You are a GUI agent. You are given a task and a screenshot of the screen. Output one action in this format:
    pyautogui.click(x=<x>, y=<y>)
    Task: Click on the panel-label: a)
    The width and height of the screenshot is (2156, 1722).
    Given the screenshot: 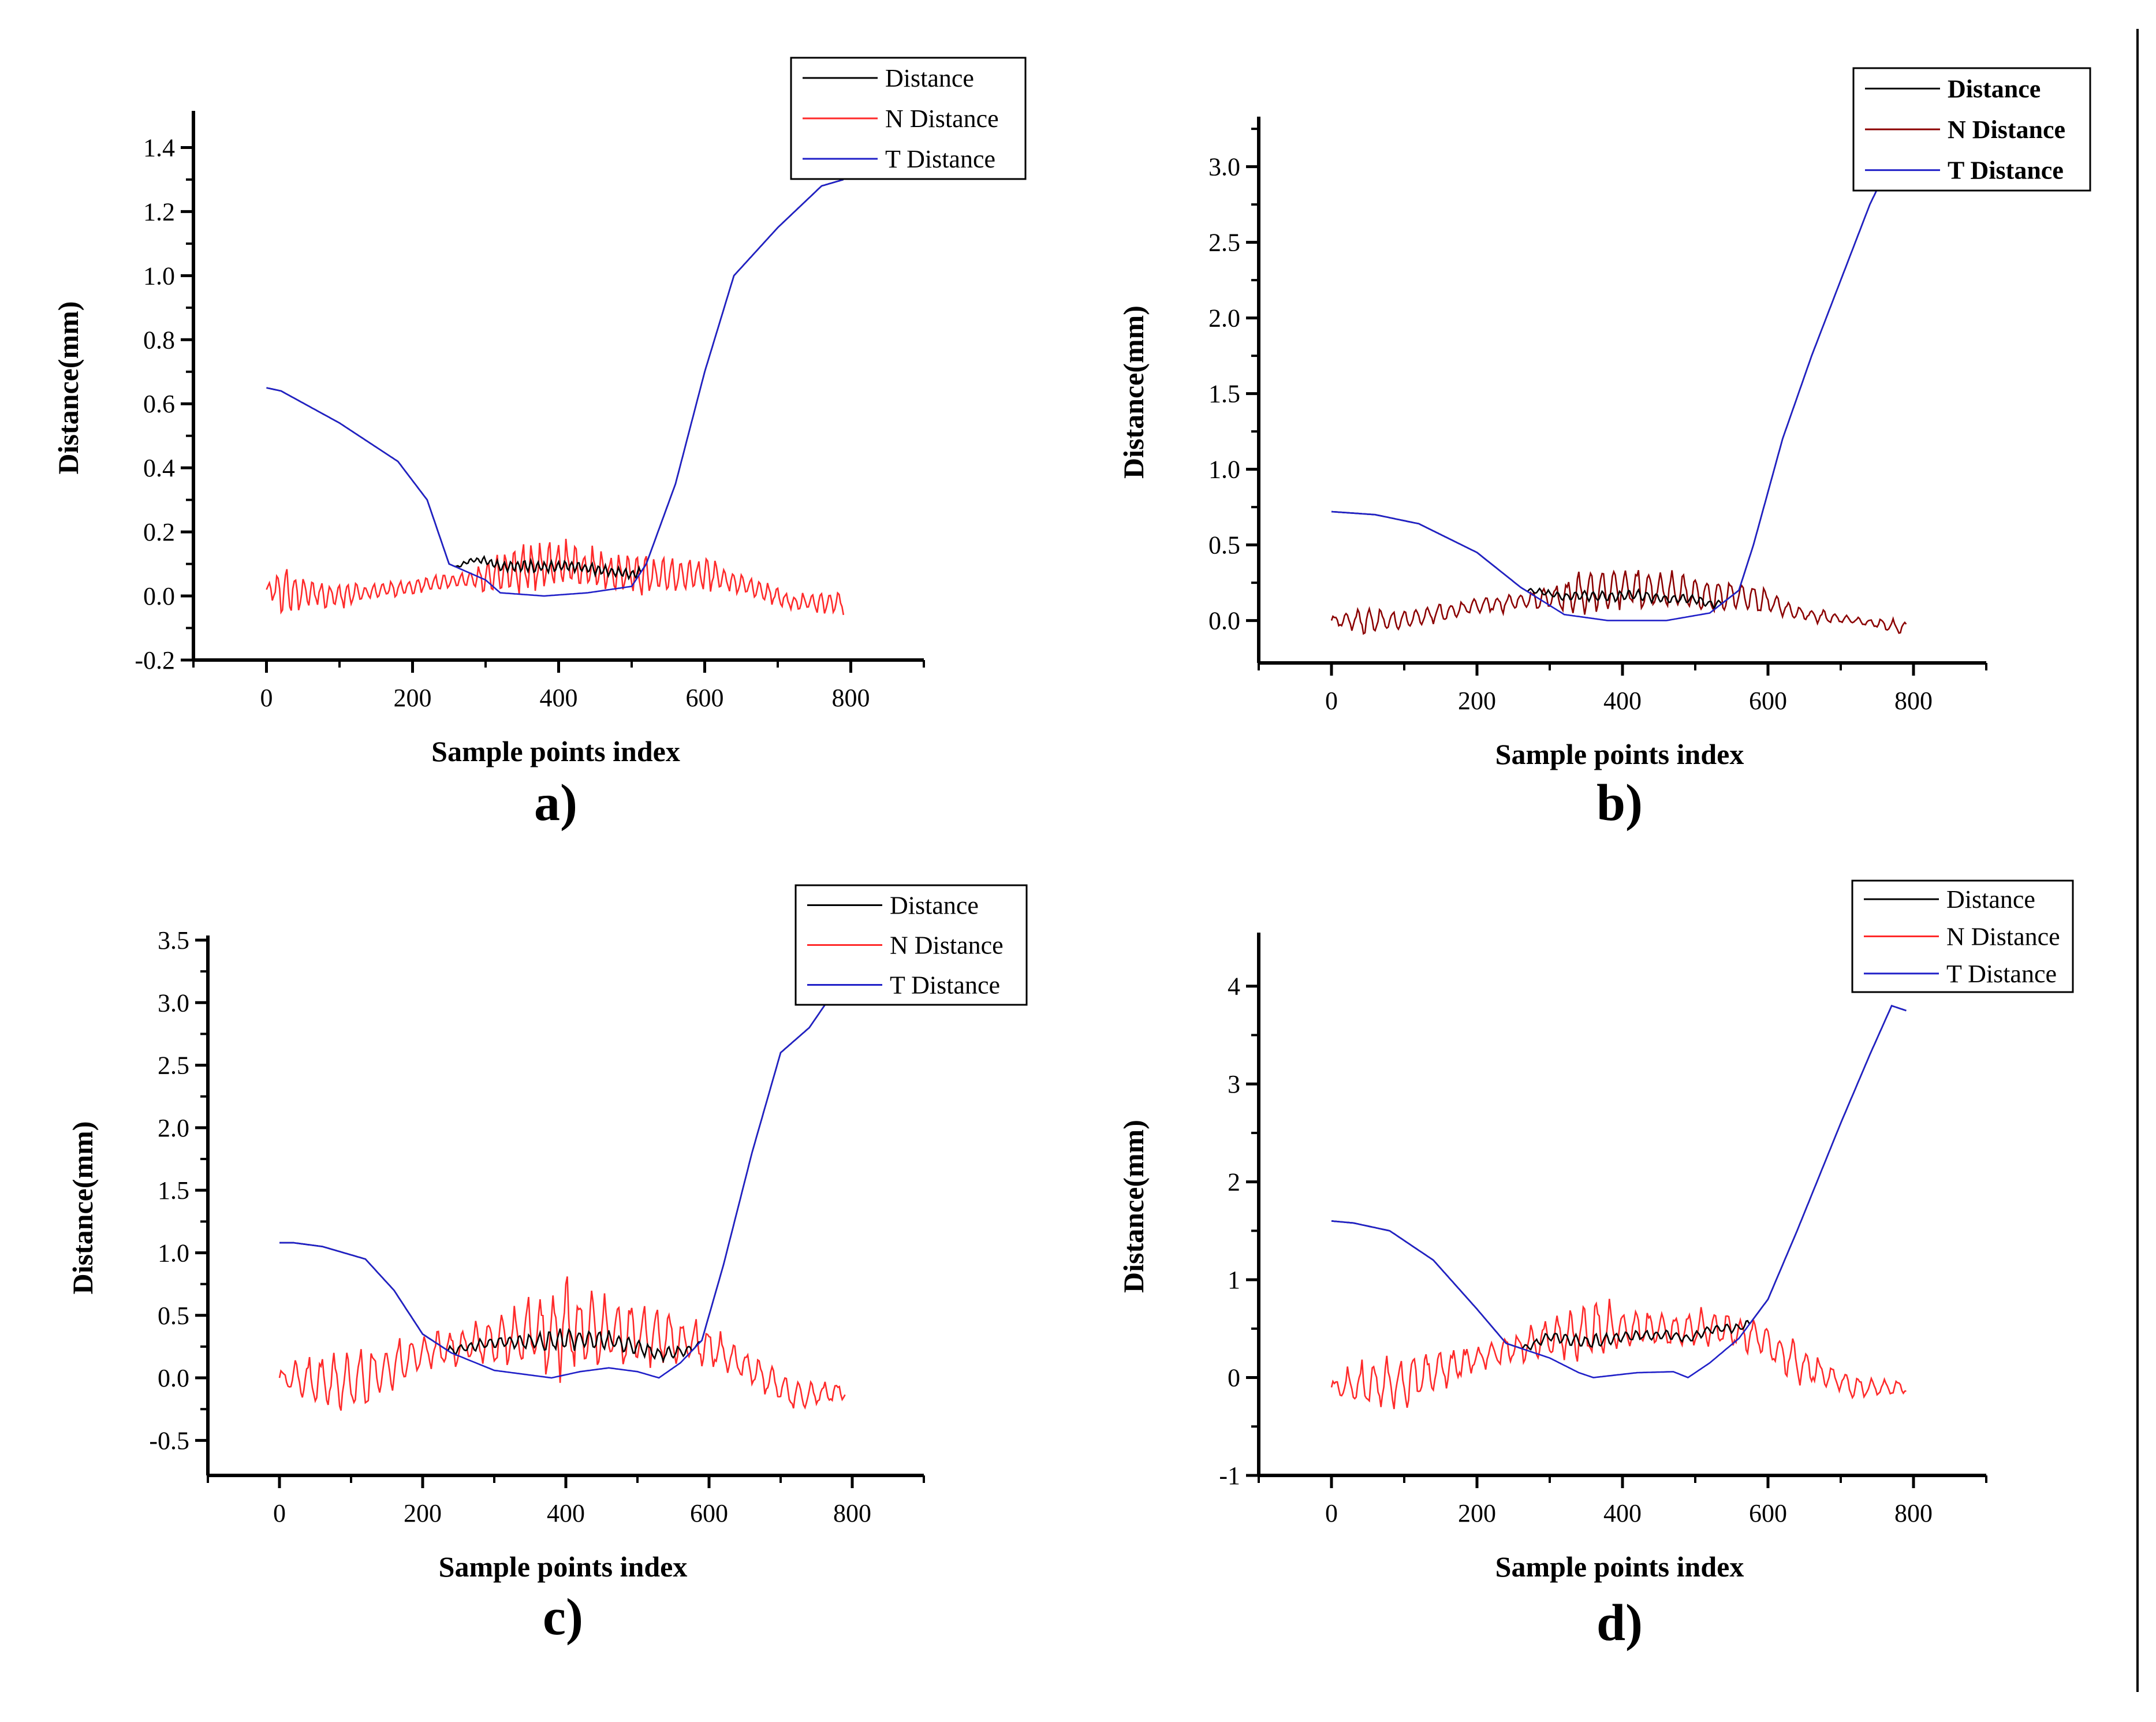 What is the action you would take?
    pyautogui.click(x=555, y=803)
    